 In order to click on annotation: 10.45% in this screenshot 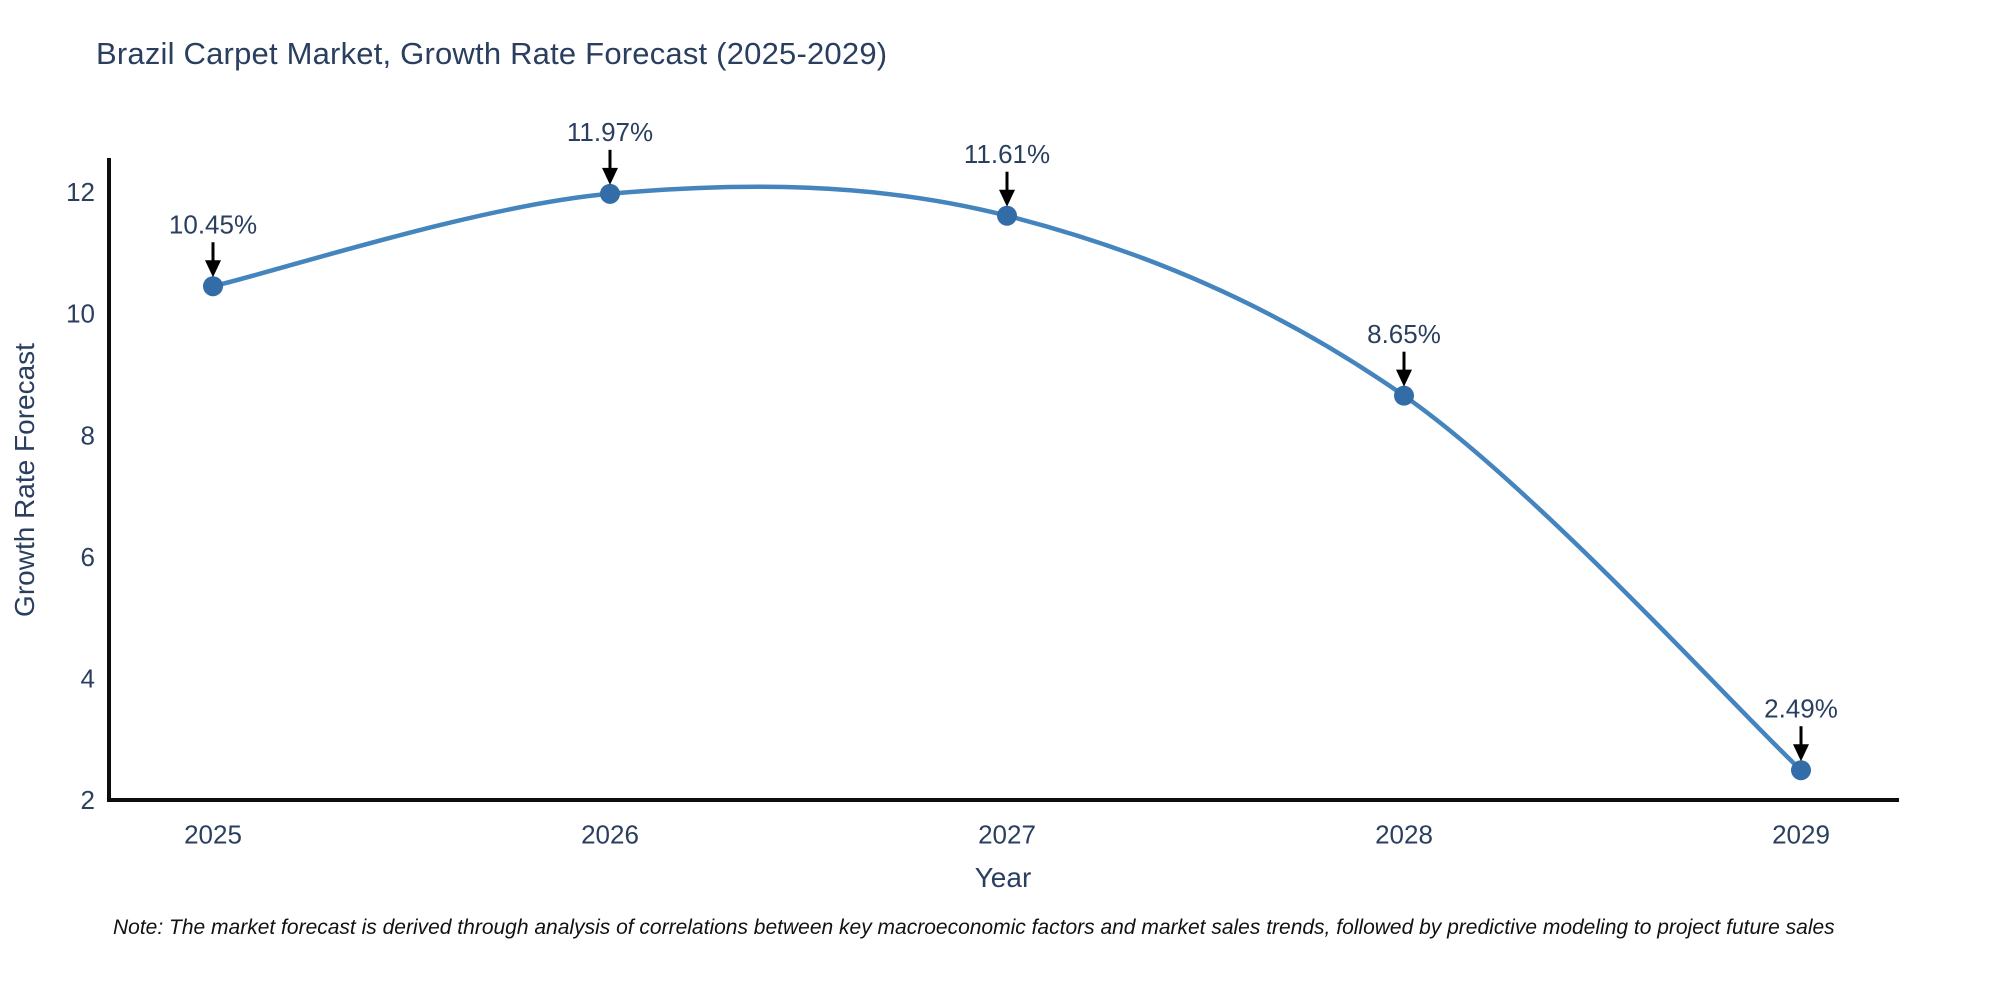, I will do `click(213, 243)`.